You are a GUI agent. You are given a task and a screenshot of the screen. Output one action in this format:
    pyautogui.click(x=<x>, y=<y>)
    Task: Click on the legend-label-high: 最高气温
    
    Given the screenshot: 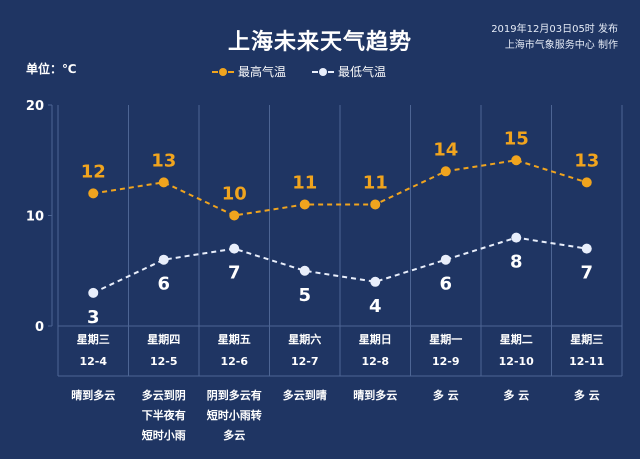 What is the action you would take?
    pyautogui.click(x=262, y=72)
    